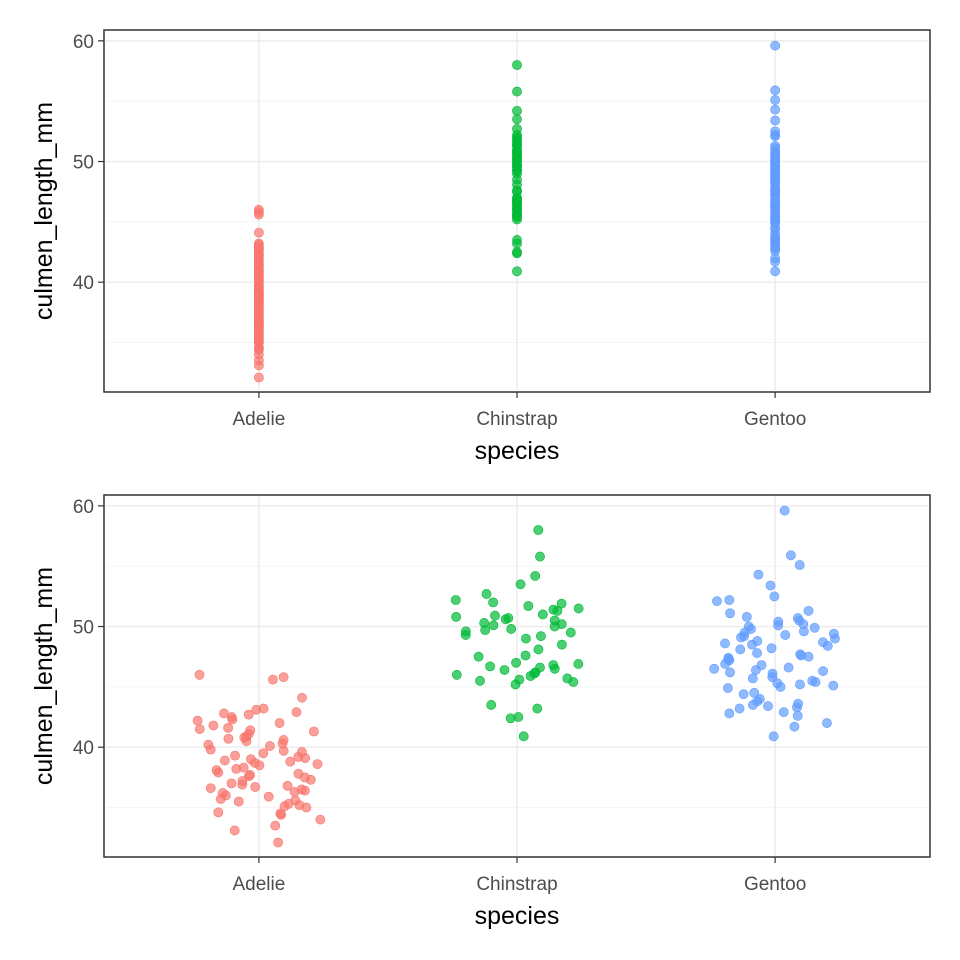 The height and width of the screenshot is (960, 960). What do you see at coordinates (517, 451) in the screenshot?
I see `x-axis-title: species` at bounding box center [517, 451].